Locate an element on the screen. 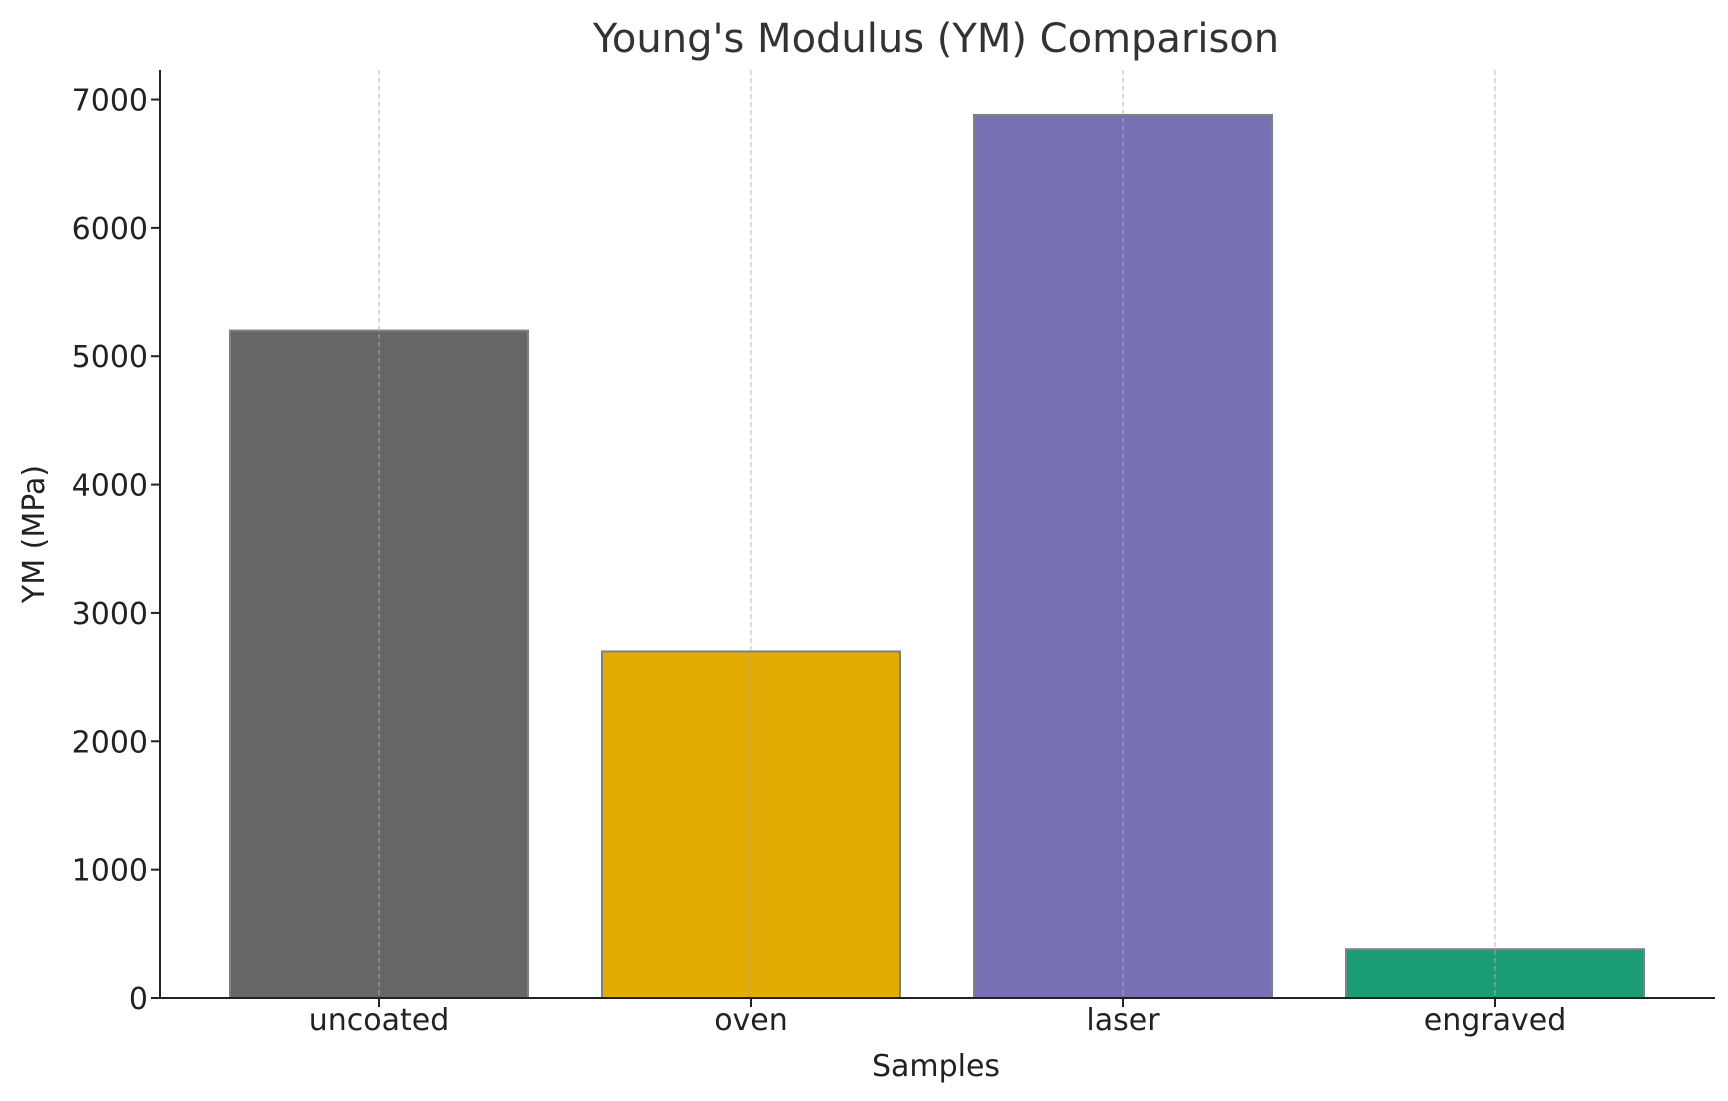  y-ticks: 0 1000 2000 3000 4000 5000 6000 7000 is located at coordinates (116, 550).